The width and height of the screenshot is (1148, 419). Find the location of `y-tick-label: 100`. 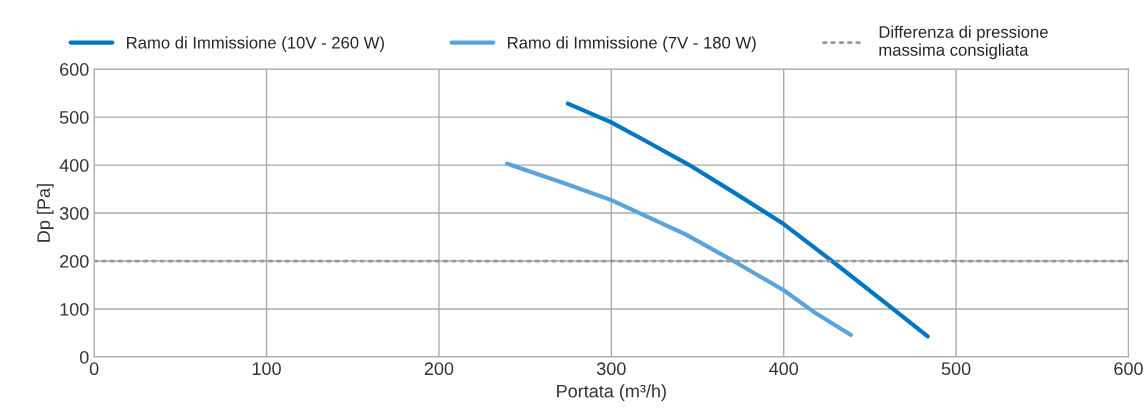

y-tick-label: 100 is located at coordinates (74, 309).